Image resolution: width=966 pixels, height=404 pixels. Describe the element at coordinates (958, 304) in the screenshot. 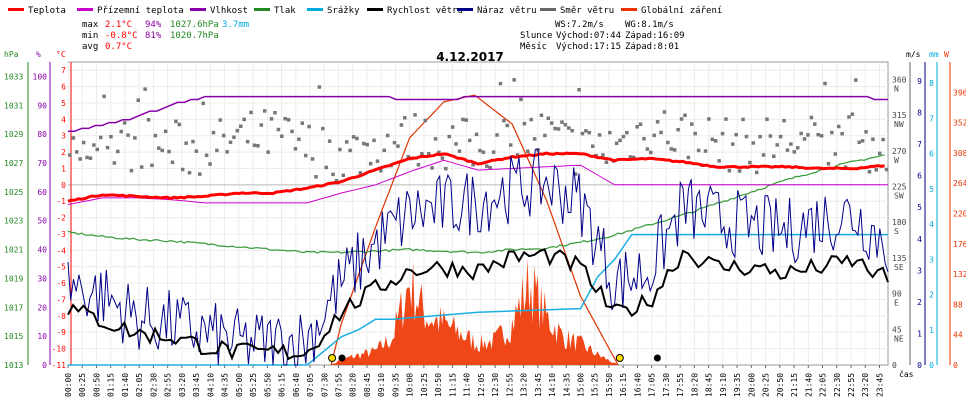

I see `w-tick-label: 88` at that location.